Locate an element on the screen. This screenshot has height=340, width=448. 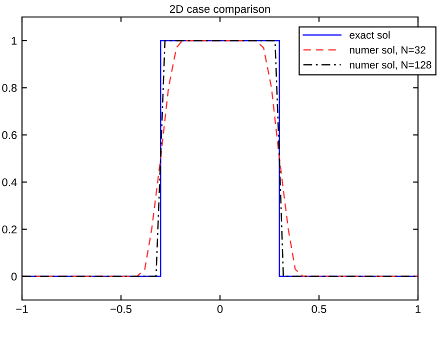
y-tick-label: 0.4 is located at coordinates (9, 182).